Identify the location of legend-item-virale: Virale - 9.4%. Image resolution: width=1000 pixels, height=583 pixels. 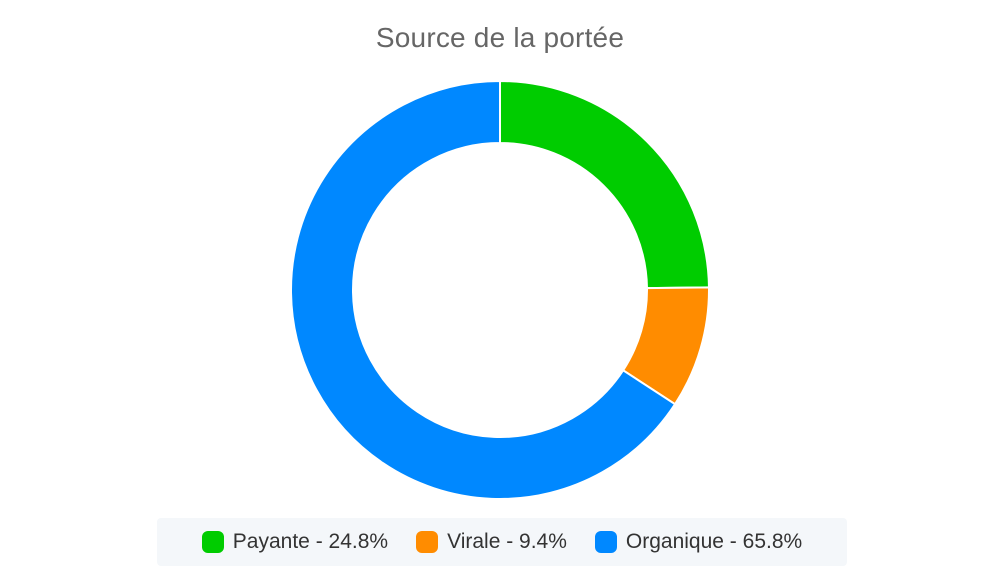
(491, 542).